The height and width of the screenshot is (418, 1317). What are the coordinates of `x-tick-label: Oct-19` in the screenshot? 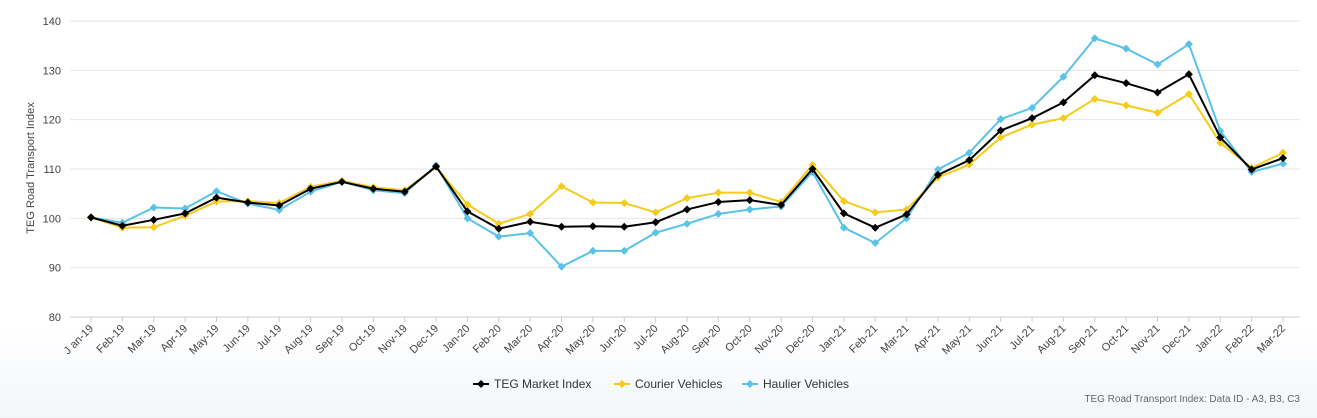 It's located at (363, 339).